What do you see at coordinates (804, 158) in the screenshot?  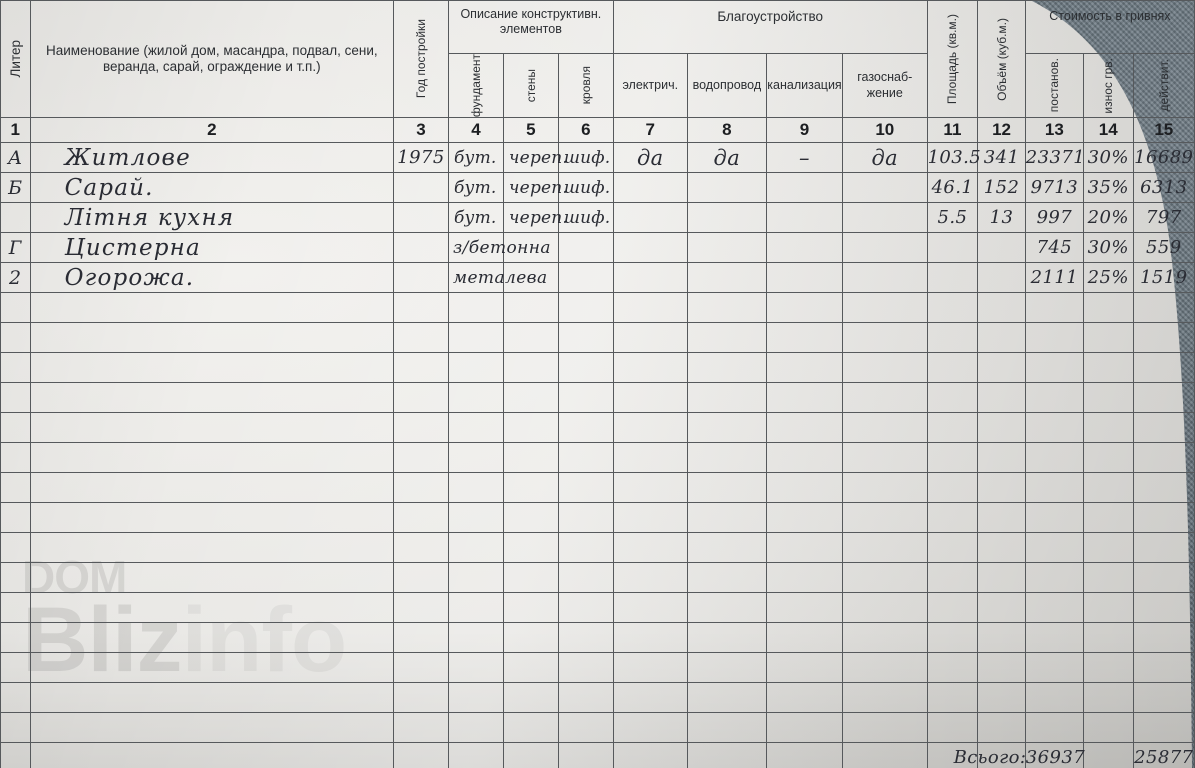 I see `cell-sewer: –` at bounding box center [804, 158].